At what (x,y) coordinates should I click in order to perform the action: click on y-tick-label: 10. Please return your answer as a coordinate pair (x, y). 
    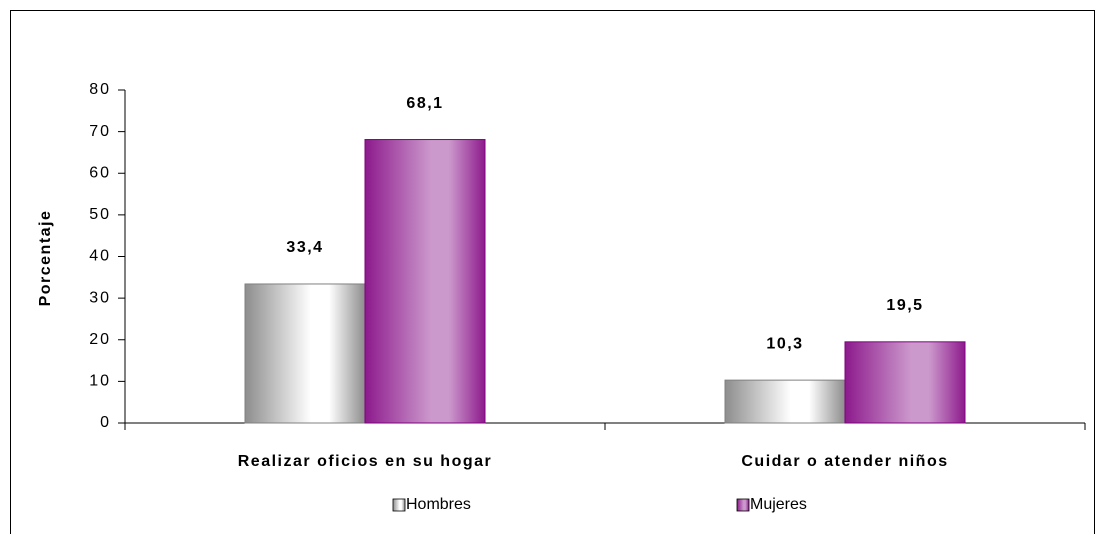
    Looking at the image, I should click on (100, 381).